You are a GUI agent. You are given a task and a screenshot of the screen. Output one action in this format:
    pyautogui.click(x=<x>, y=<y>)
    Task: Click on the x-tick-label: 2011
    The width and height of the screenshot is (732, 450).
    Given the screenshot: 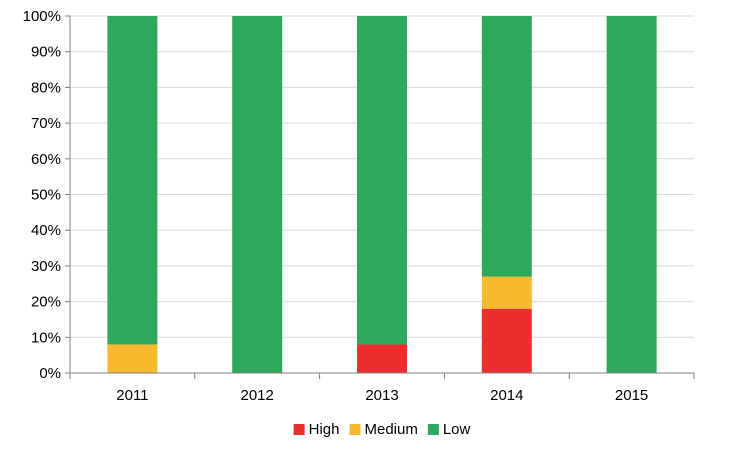 What is the action you would take?
    pyautogui.click(x=132, y=395)
    